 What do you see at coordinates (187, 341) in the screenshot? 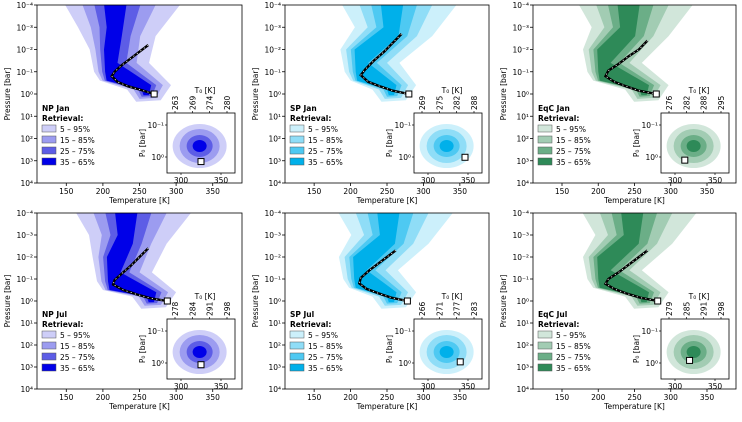
I see `inset-posterior: 278 284 291 298 T₀ [K] 300 350 10⁻¹ 10⁰ P₀ [bar]` at bounding box center [187, 341].